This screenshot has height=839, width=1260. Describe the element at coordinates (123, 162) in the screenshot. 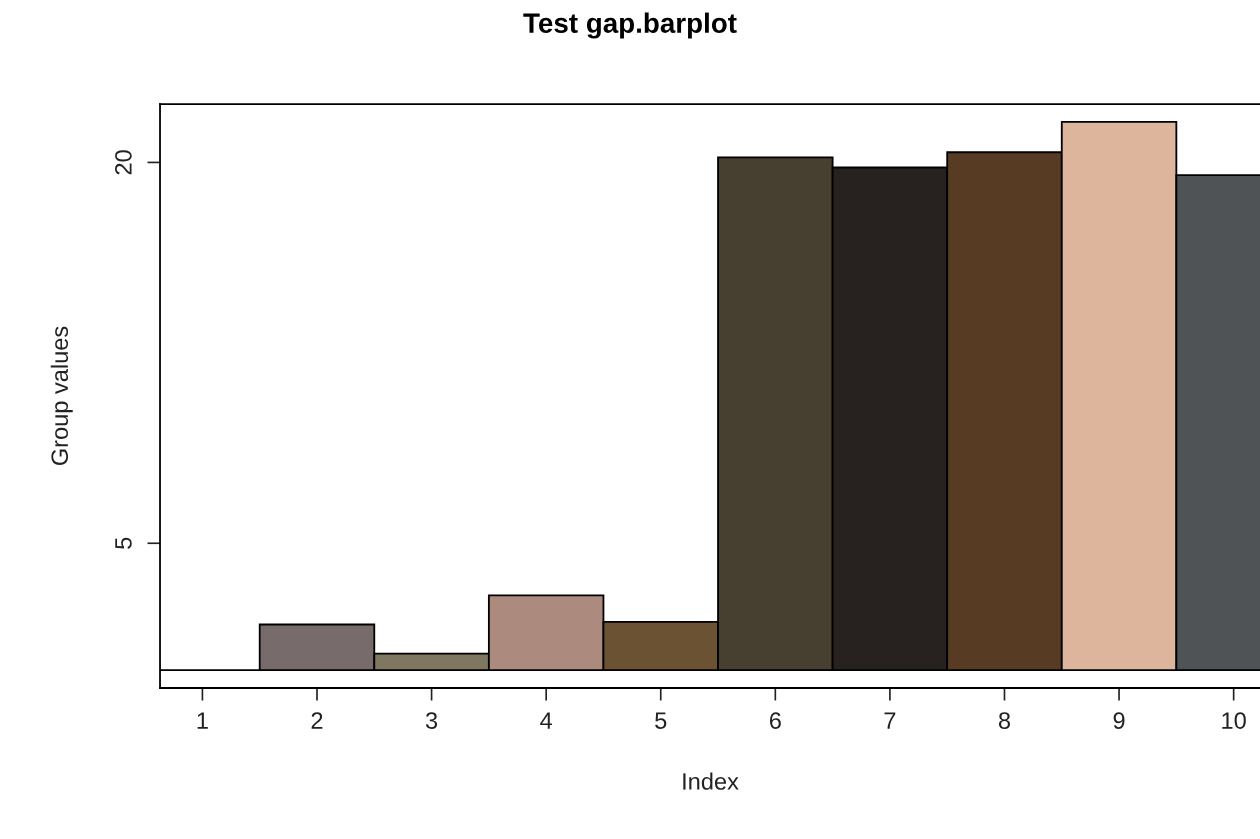

I see `y-tick-label: 20` at that location.